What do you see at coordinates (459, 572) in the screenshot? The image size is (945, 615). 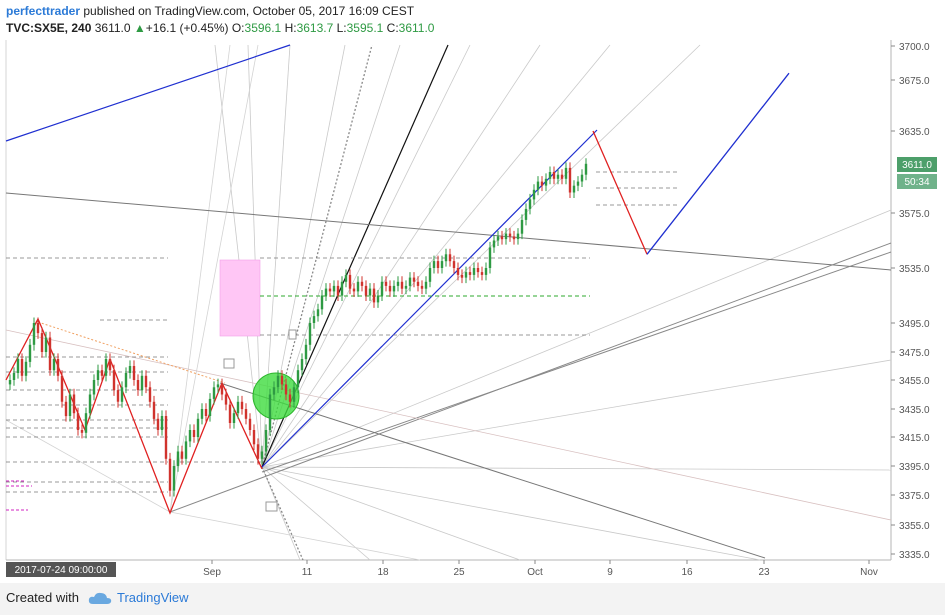 I see `x-tick-label: 25` at bounding box center [459, 572].